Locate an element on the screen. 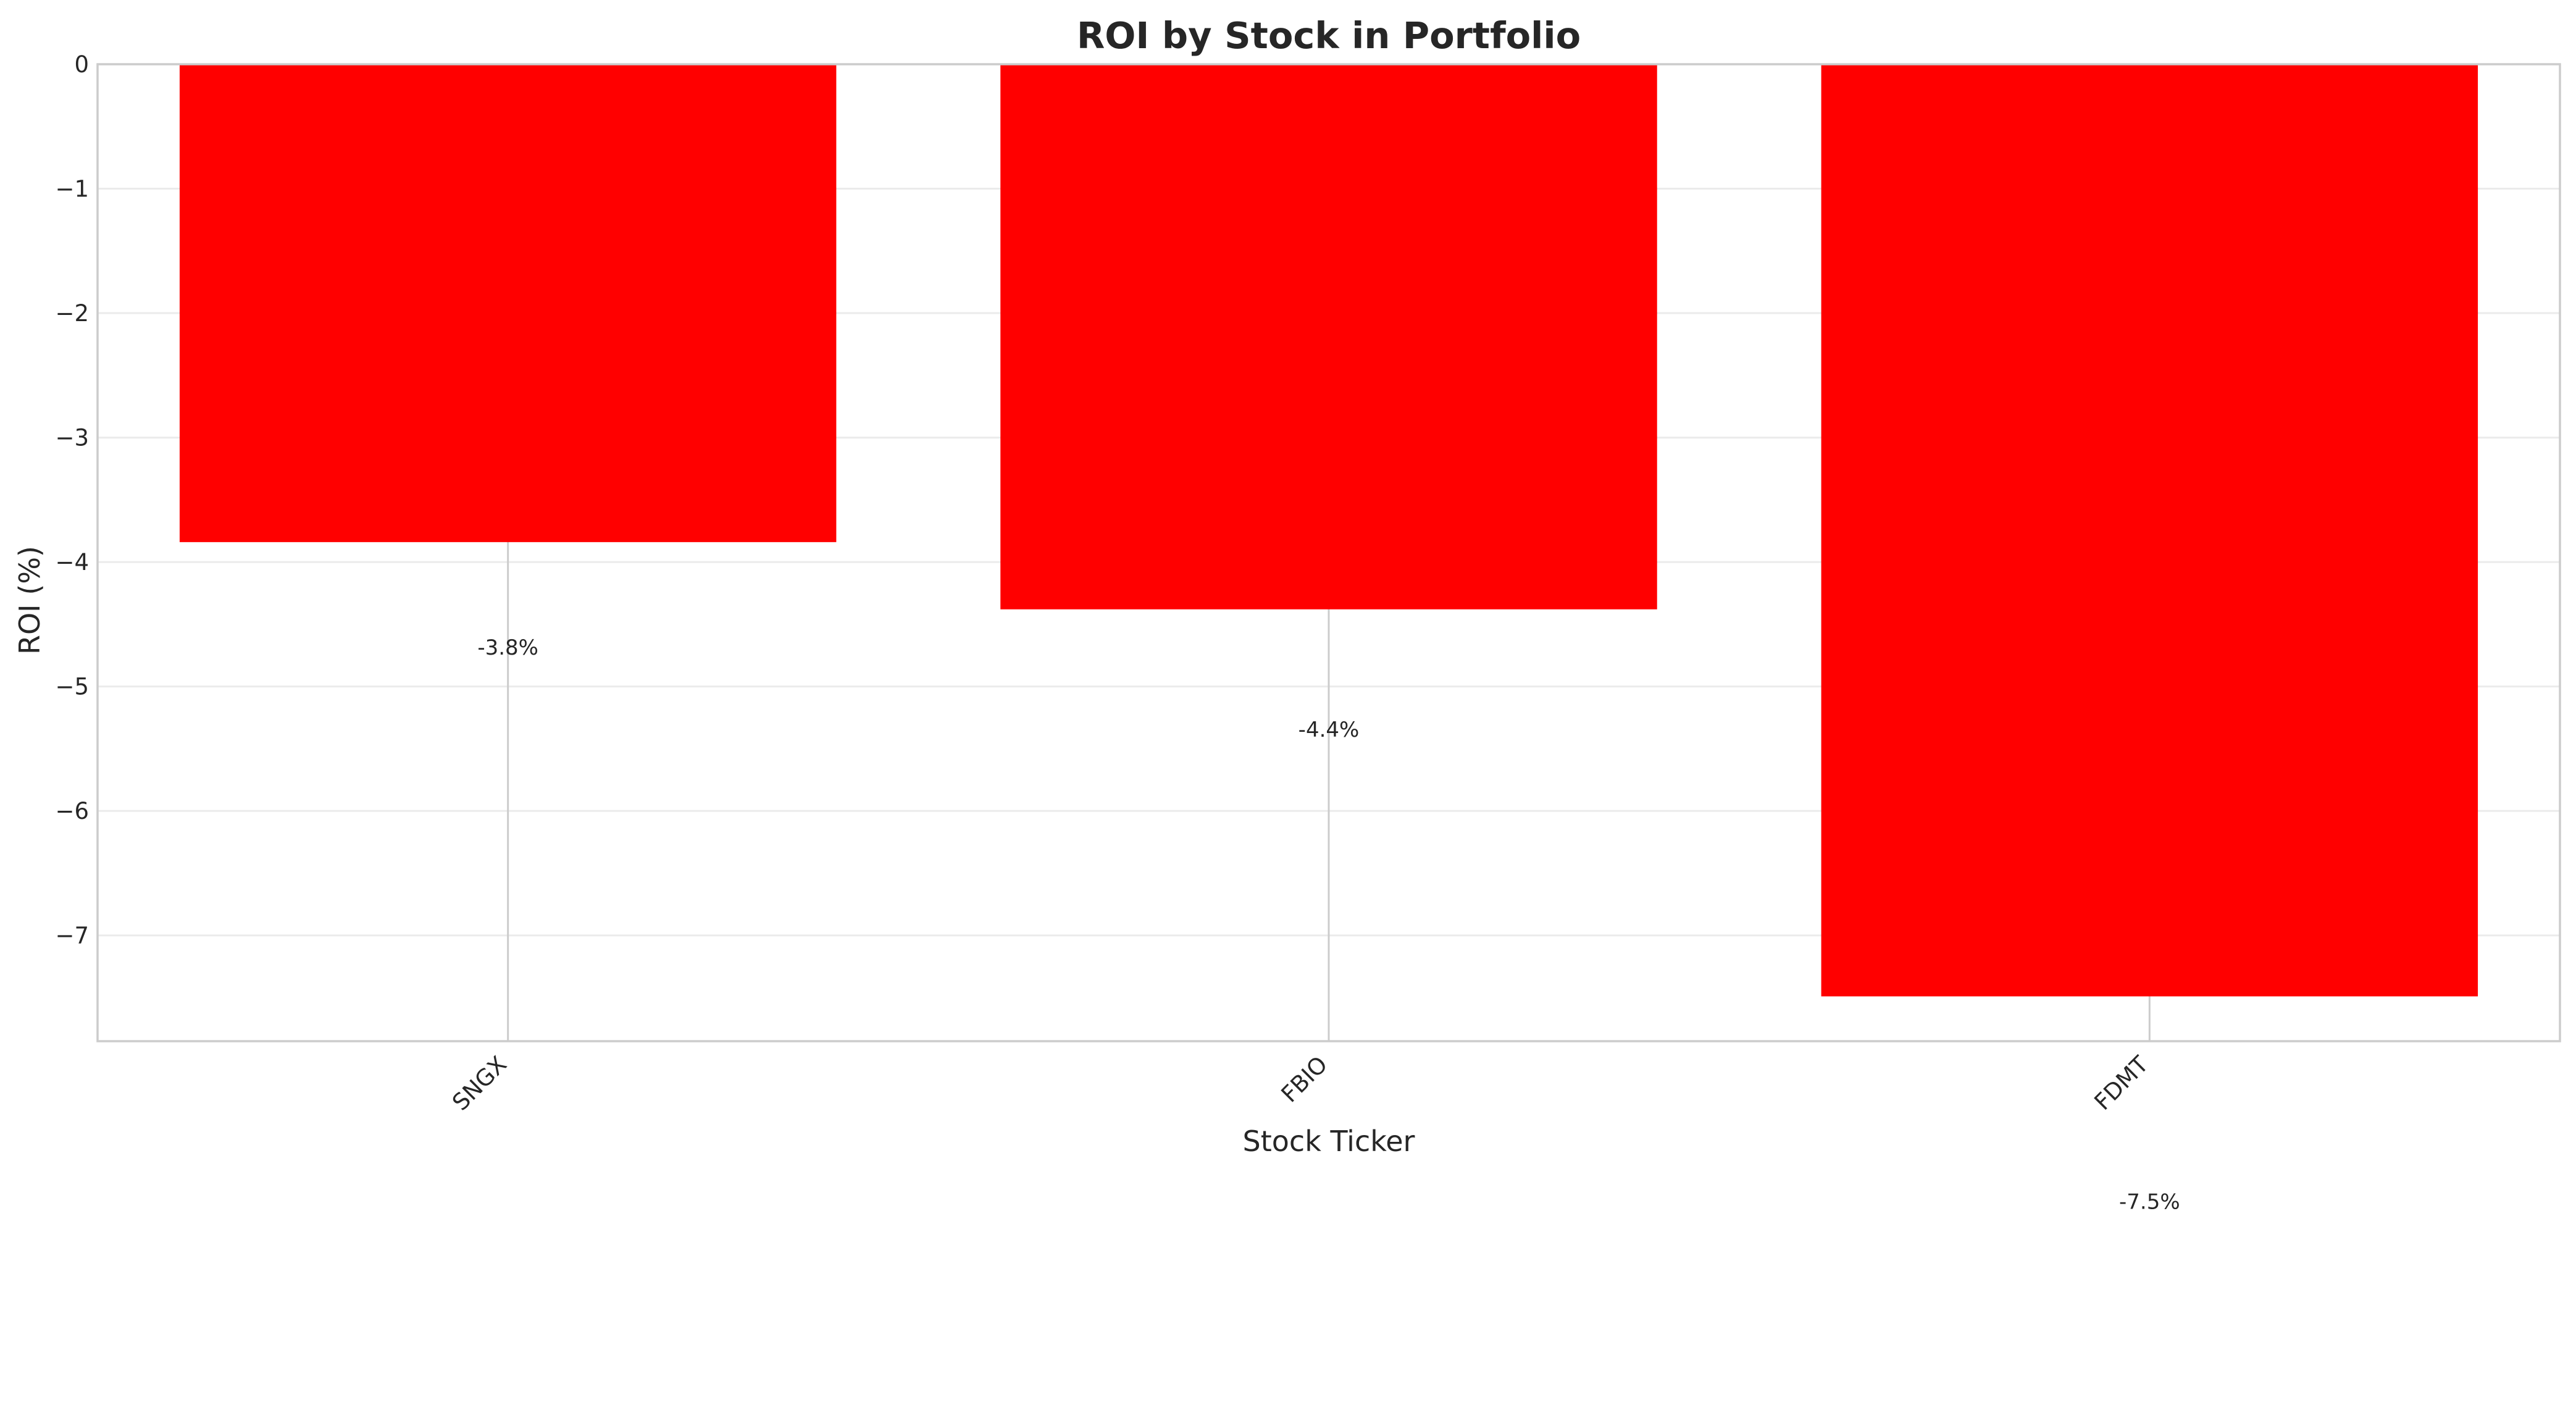 This screenshot has height=1408, width=2576. x-axis-ticks: SNGX FBIO FDMT is located at coordinates (1300, 1083).